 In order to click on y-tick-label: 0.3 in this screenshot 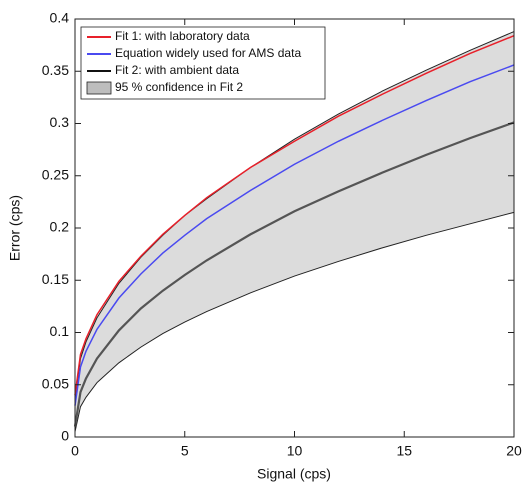, I will do `click(60, 122)`.